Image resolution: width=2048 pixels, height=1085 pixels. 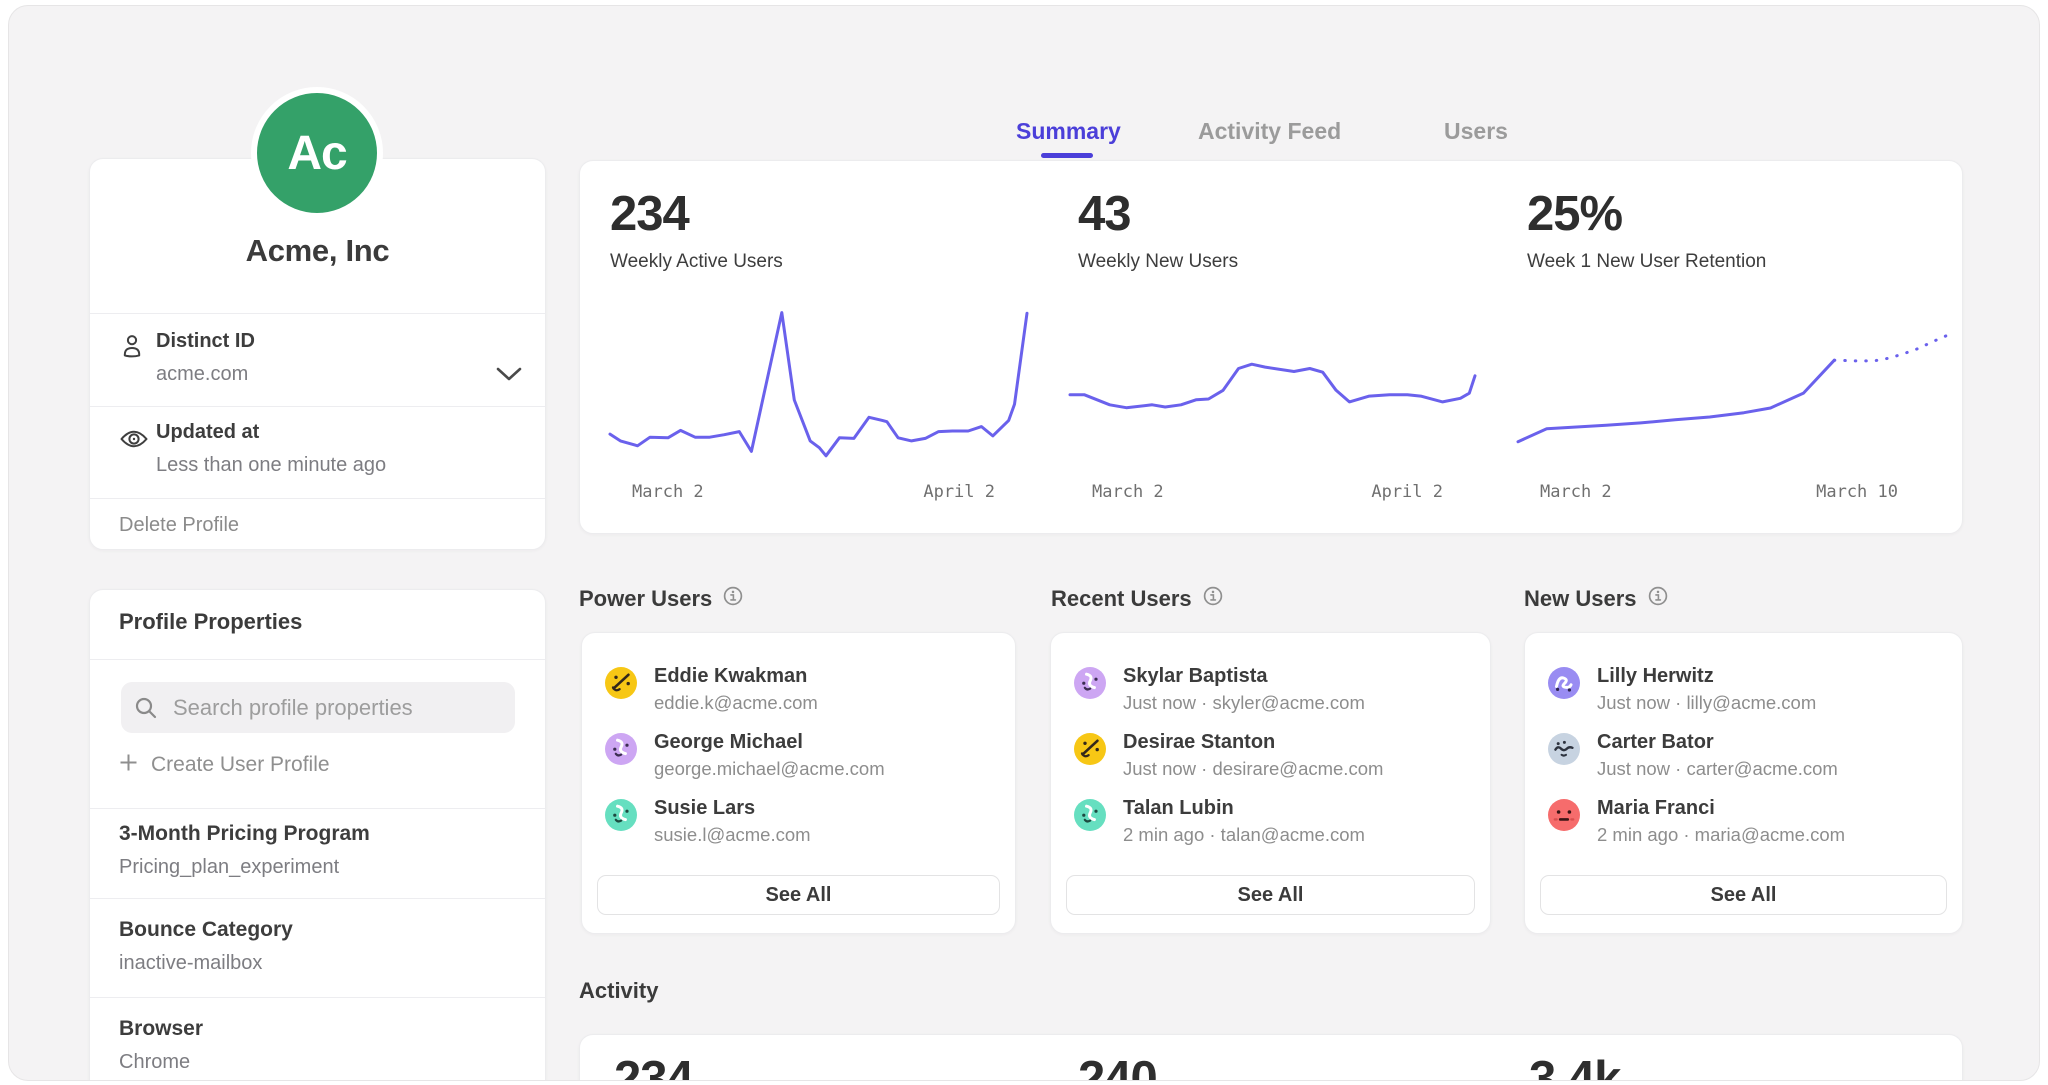 What do you see at coordinates (179, 525) in the screenshot?
I see `delete-profile-button: Delete Profile` at bounding box center [179, 525].